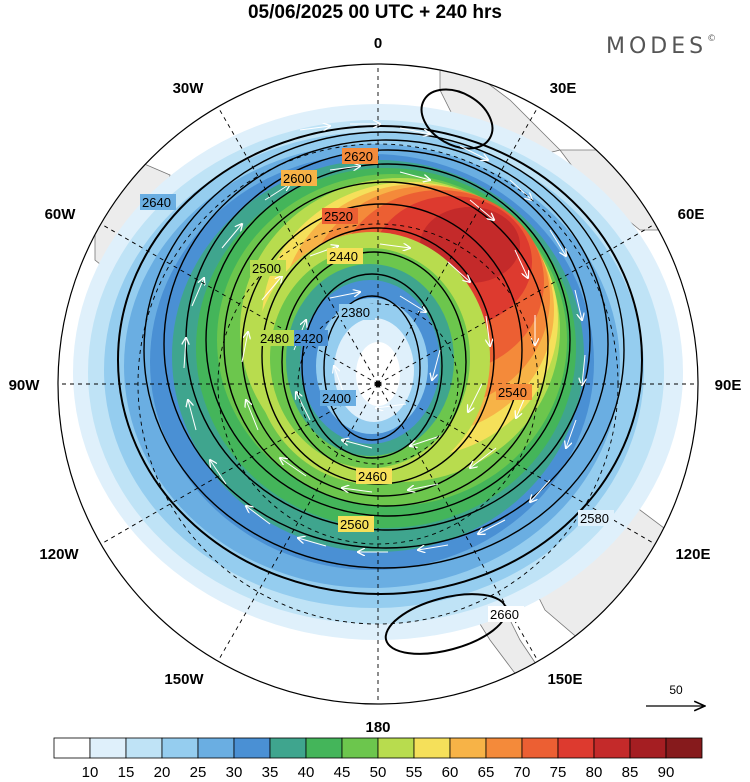 The height and width of the screenshot is (782, 750). Describe the element at coordinates (594, 772) in the screenshot. I see `colorbar-tick-label: 80` at that location.